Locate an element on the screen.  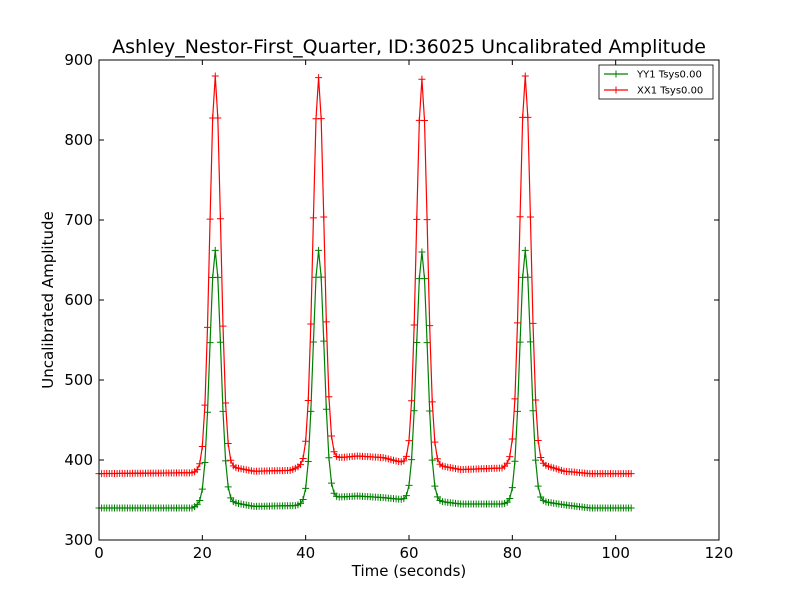
y-tick-label: 400 is located at coordinates (78, 460).